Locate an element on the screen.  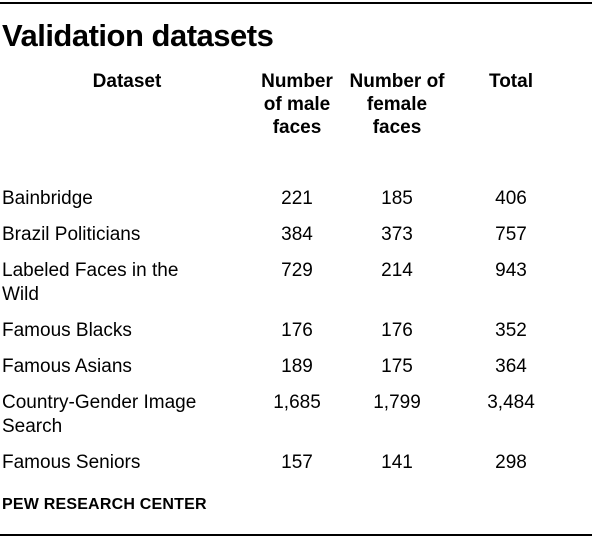
table-row: Famous Seniors 157 141 298 is located at coordinates (286, 463).